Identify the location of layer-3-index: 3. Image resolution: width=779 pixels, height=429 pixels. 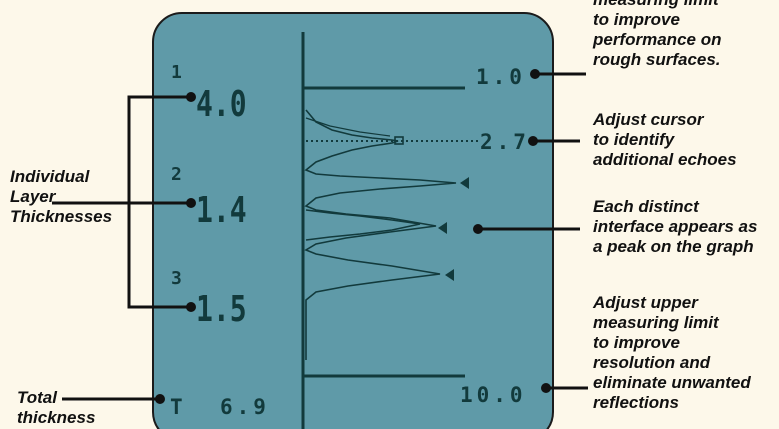
(176, 278).